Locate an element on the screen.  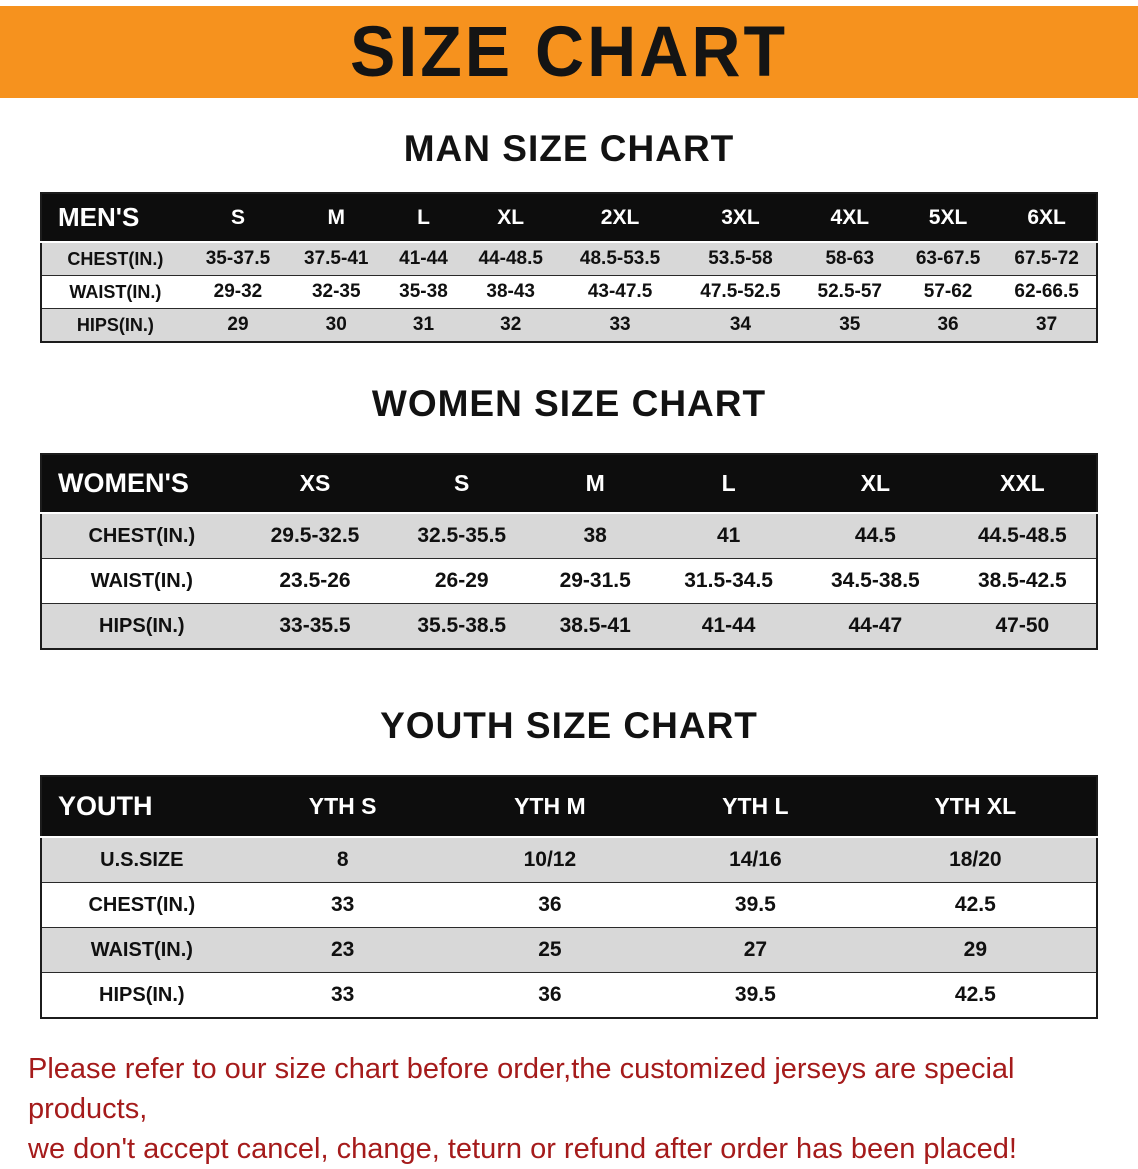
value-cell: 32.5-35.5 is located at coordinates (462, 536).